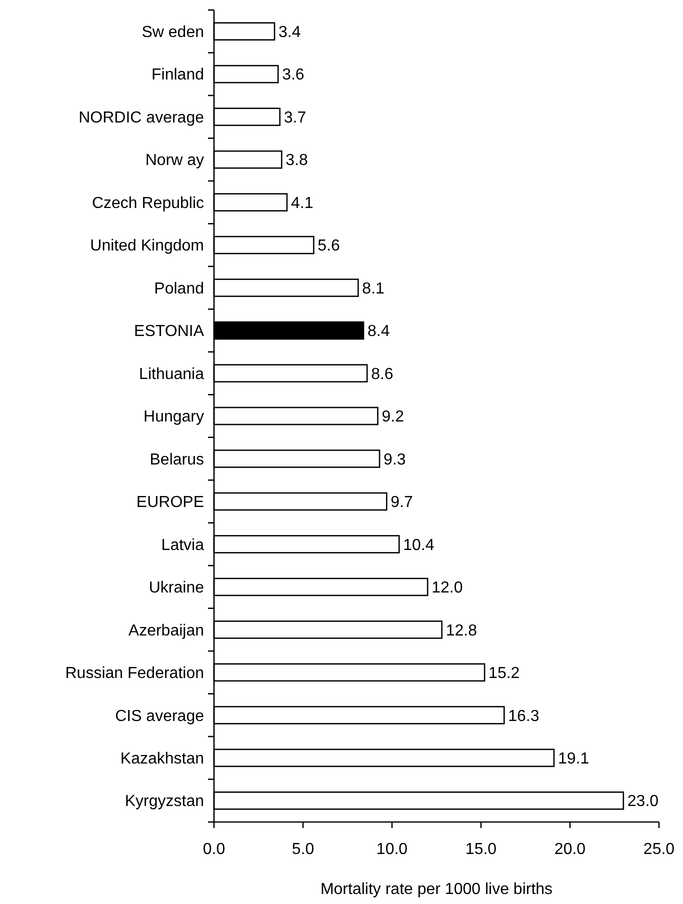 This screenshot has width=683, height=904. I want to click on data-label: 15.2, so click(504, 673).